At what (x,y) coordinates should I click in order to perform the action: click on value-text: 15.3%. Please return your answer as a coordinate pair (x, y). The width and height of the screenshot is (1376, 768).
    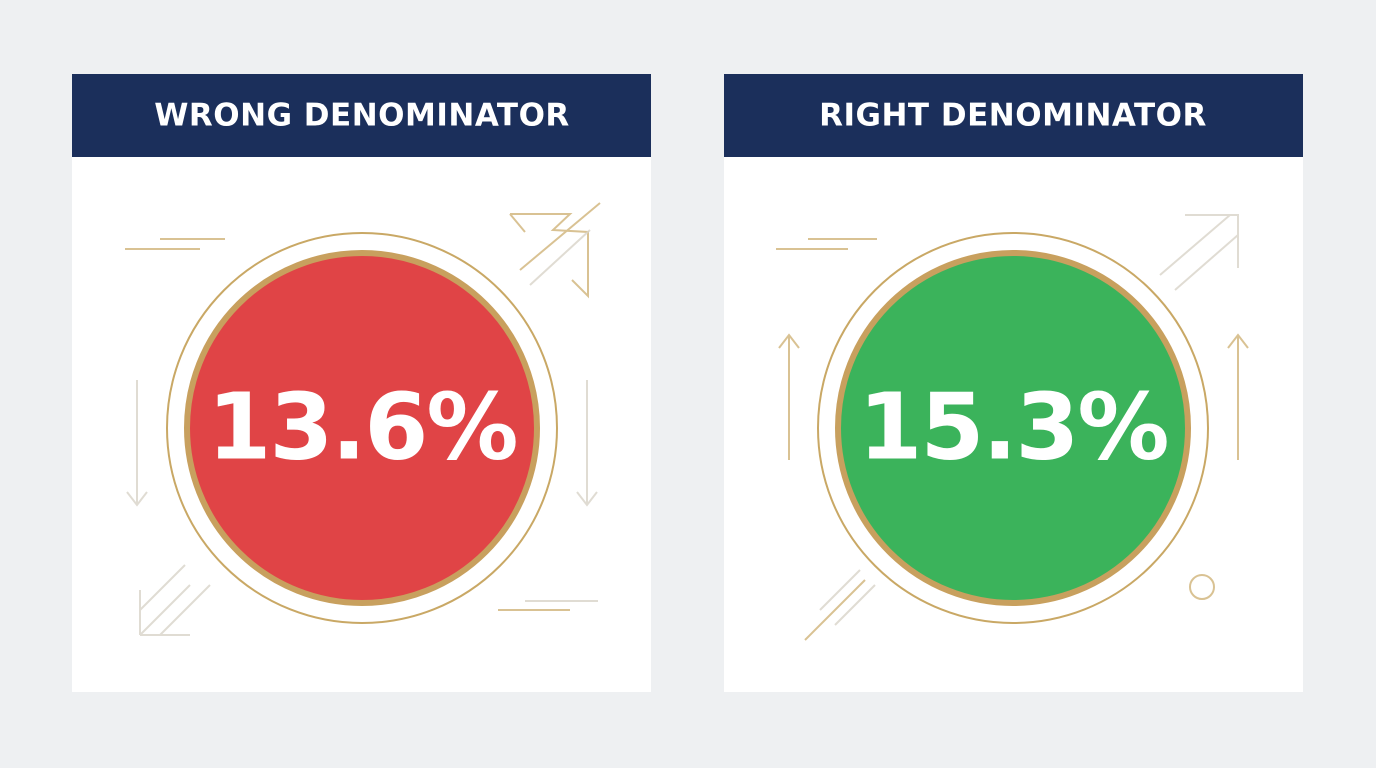
    Looking at the image, I should click on (1012, 426).